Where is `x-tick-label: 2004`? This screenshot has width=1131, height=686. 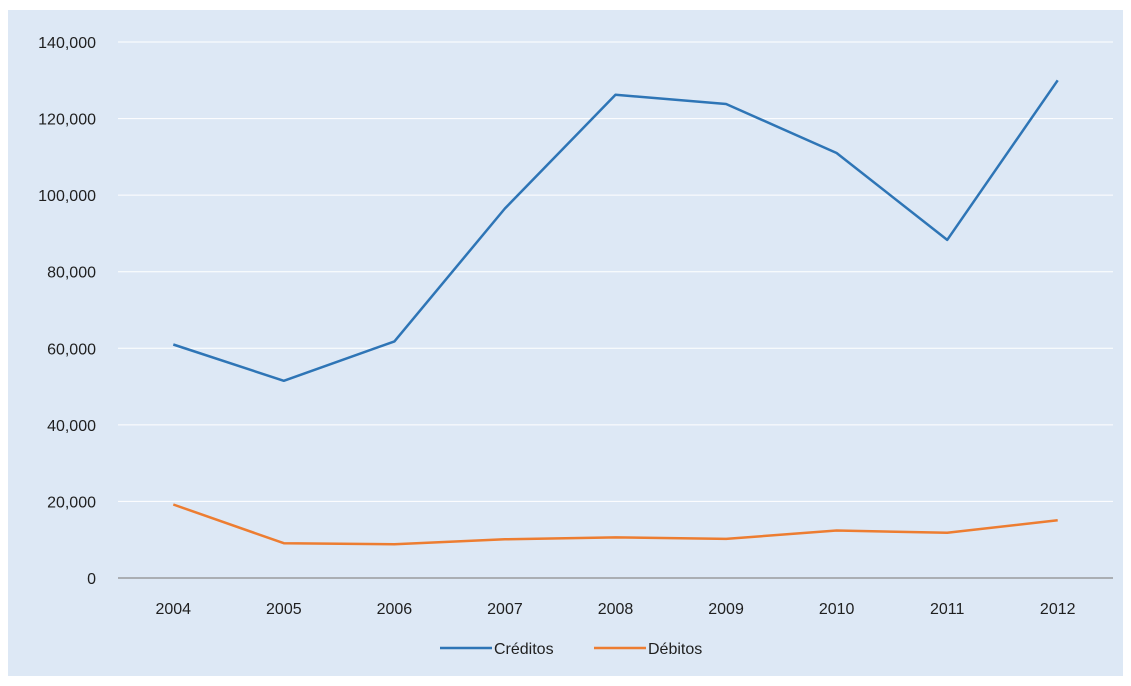
x-tick-label: 2004 is located at coordinates (173, 609).